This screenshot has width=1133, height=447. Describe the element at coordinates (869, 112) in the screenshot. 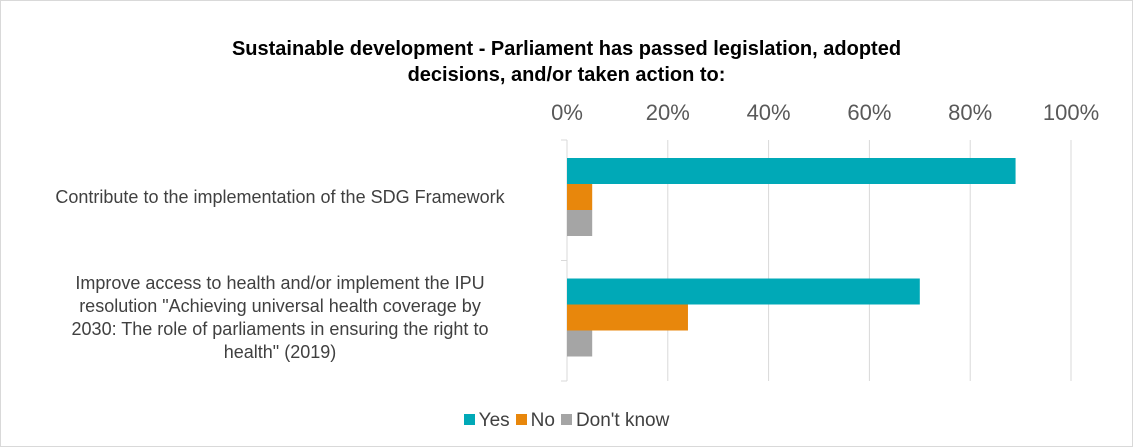

I see `x-tick-label: 60%` at that location.